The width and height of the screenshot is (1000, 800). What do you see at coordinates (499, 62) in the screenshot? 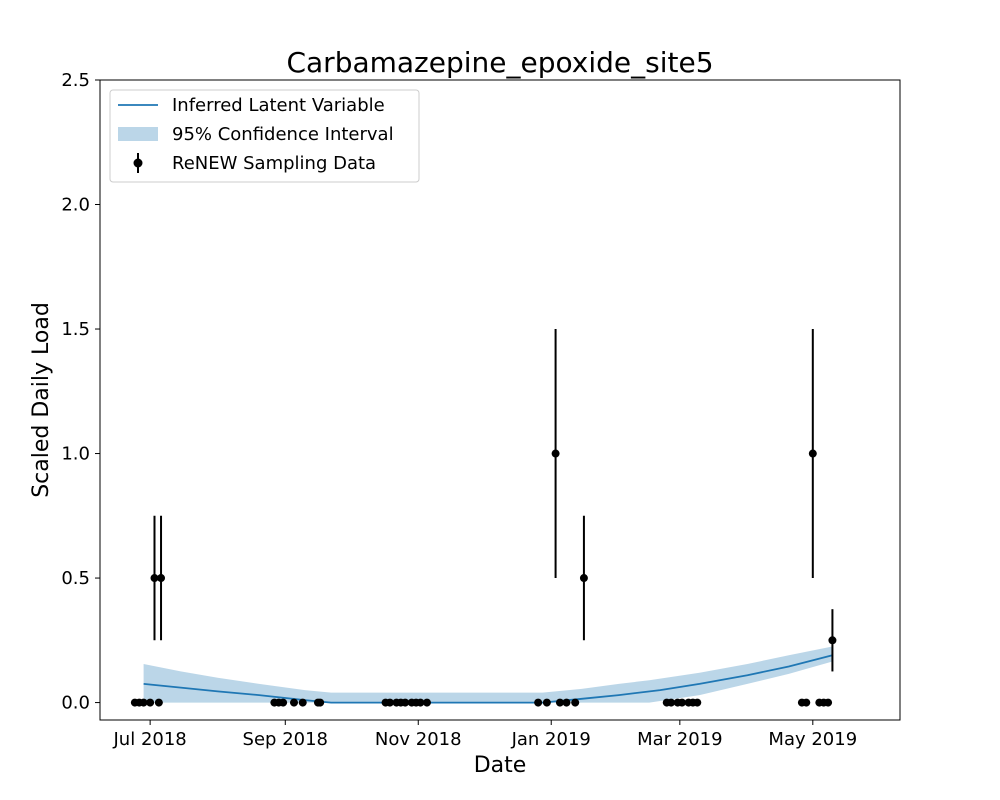
I see `chart-title: Carbamazepine_epoxide_site5` at bounding box center [499, 62].